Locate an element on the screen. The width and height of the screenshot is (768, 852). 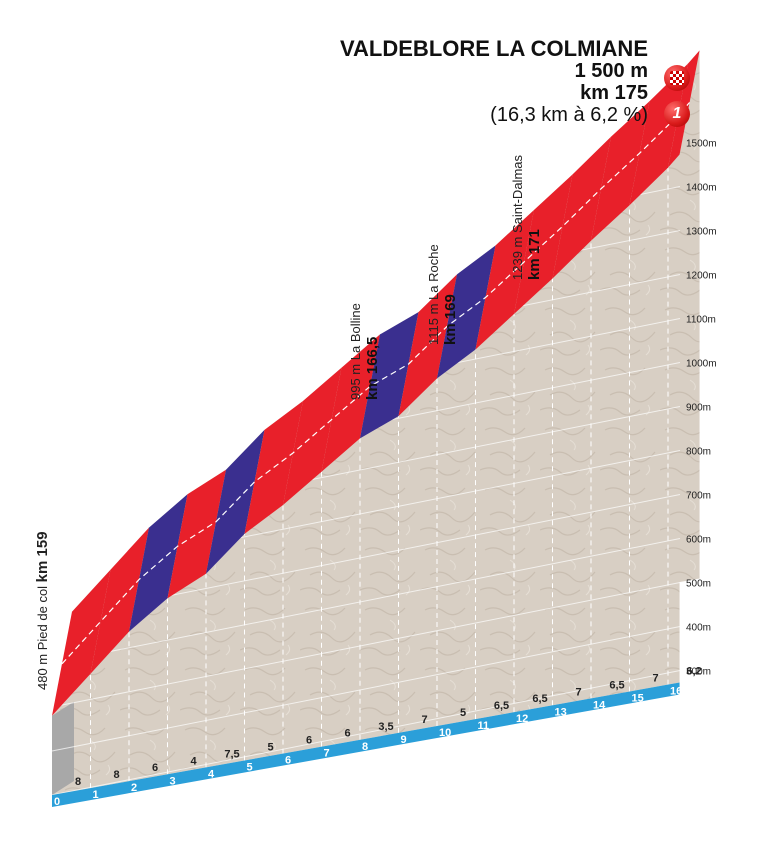
x-tick-label: 9 is located at coordinates (404, 740).